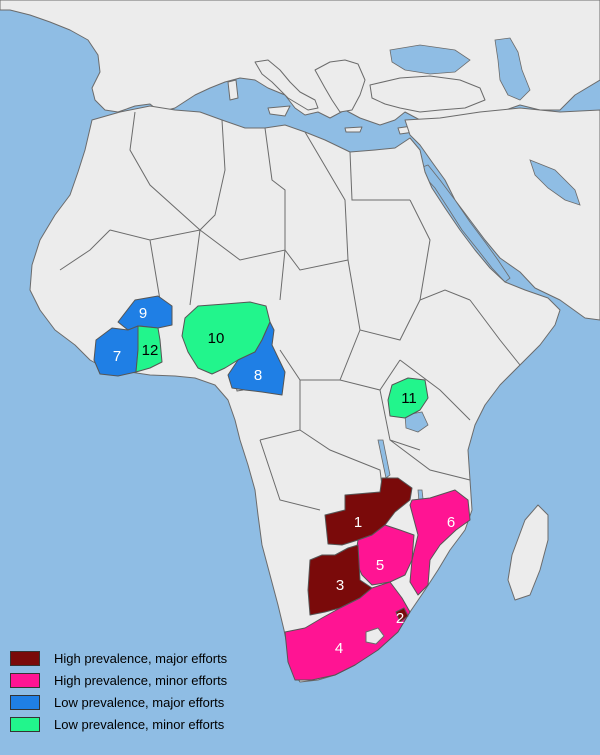 The width and height of the screenshot is (600, 755). I want to click on region-label-11: 11, so click(409, 398).